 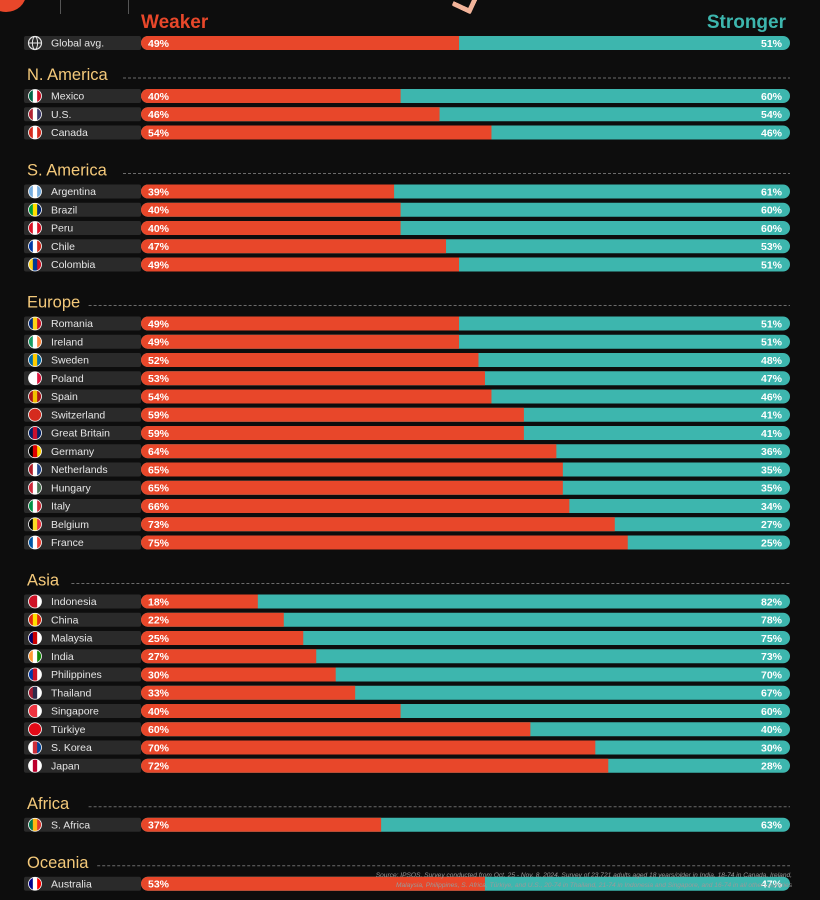 What do you see at coordinates (159, 115) in the screenshot?
I see `weaker-value-label: 46%` at bounding box center [159, 115].